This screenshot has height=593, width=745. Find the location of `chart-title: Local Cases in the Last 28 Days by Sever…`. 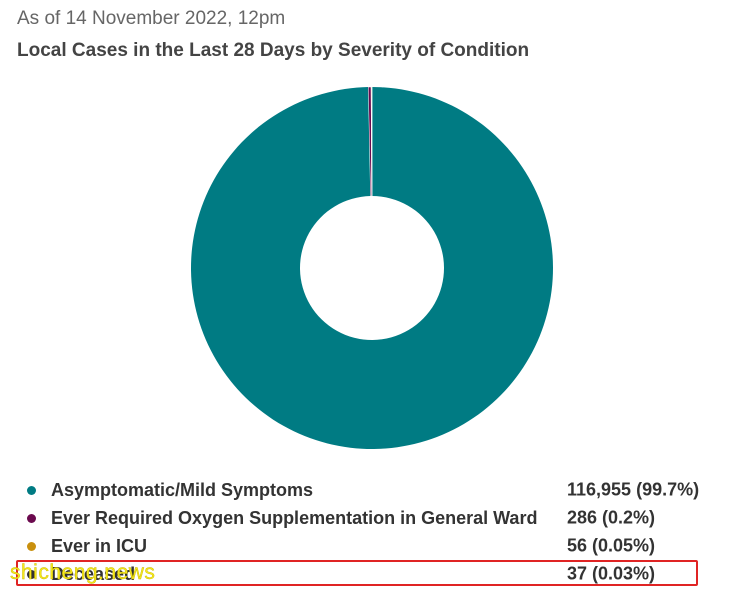

chart-title: Local Cases in the Last 28 Days by Sever… is located at coordinates (273, 50).